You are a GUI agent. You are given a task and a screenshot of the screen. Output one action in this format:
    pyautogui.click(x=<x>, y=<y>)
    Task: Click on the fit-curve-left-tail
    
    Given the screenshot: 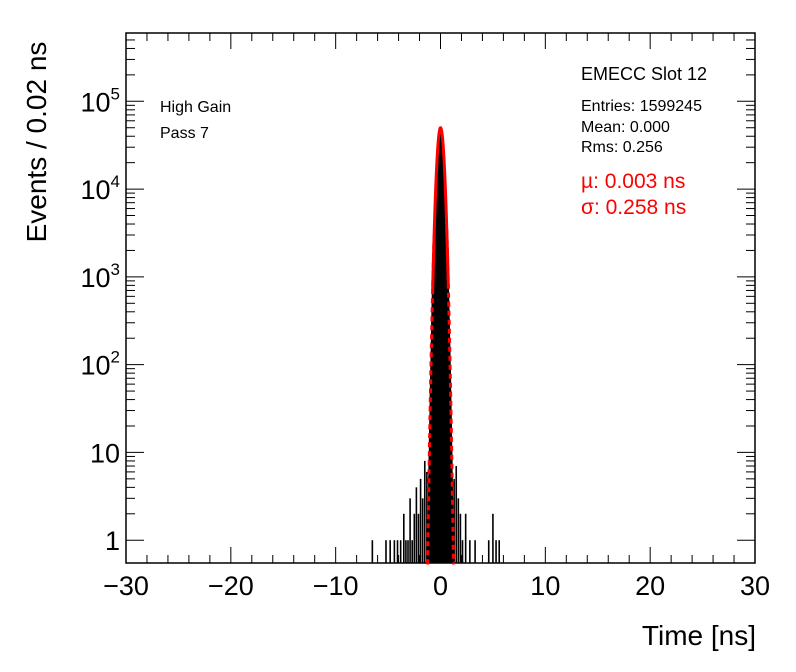 What is the action you would take?
    pyautogui.click(x=431, y=398)
    